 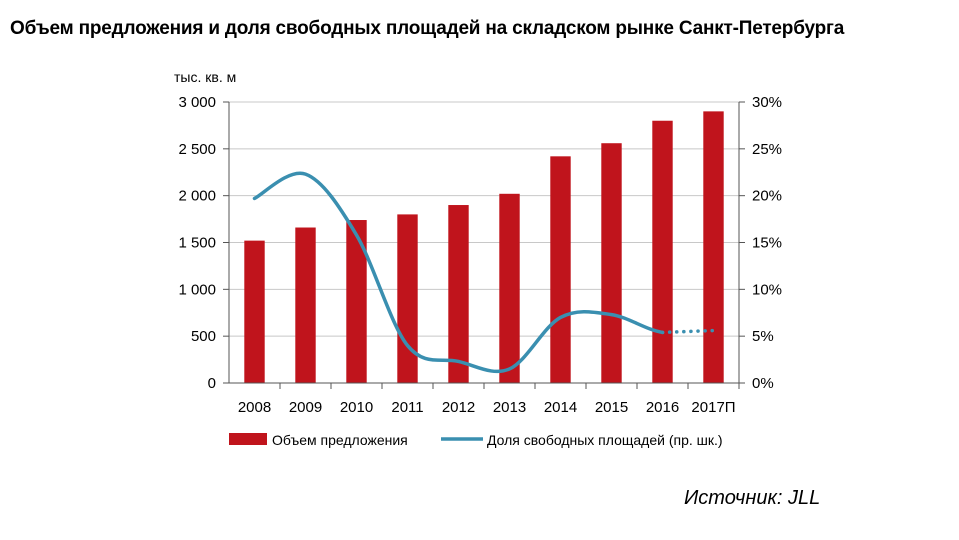 What do you see at coordinates (197, 243) in the screenshot?
I see `y-tick-label: 1 500` at bounding box center [197, 243].